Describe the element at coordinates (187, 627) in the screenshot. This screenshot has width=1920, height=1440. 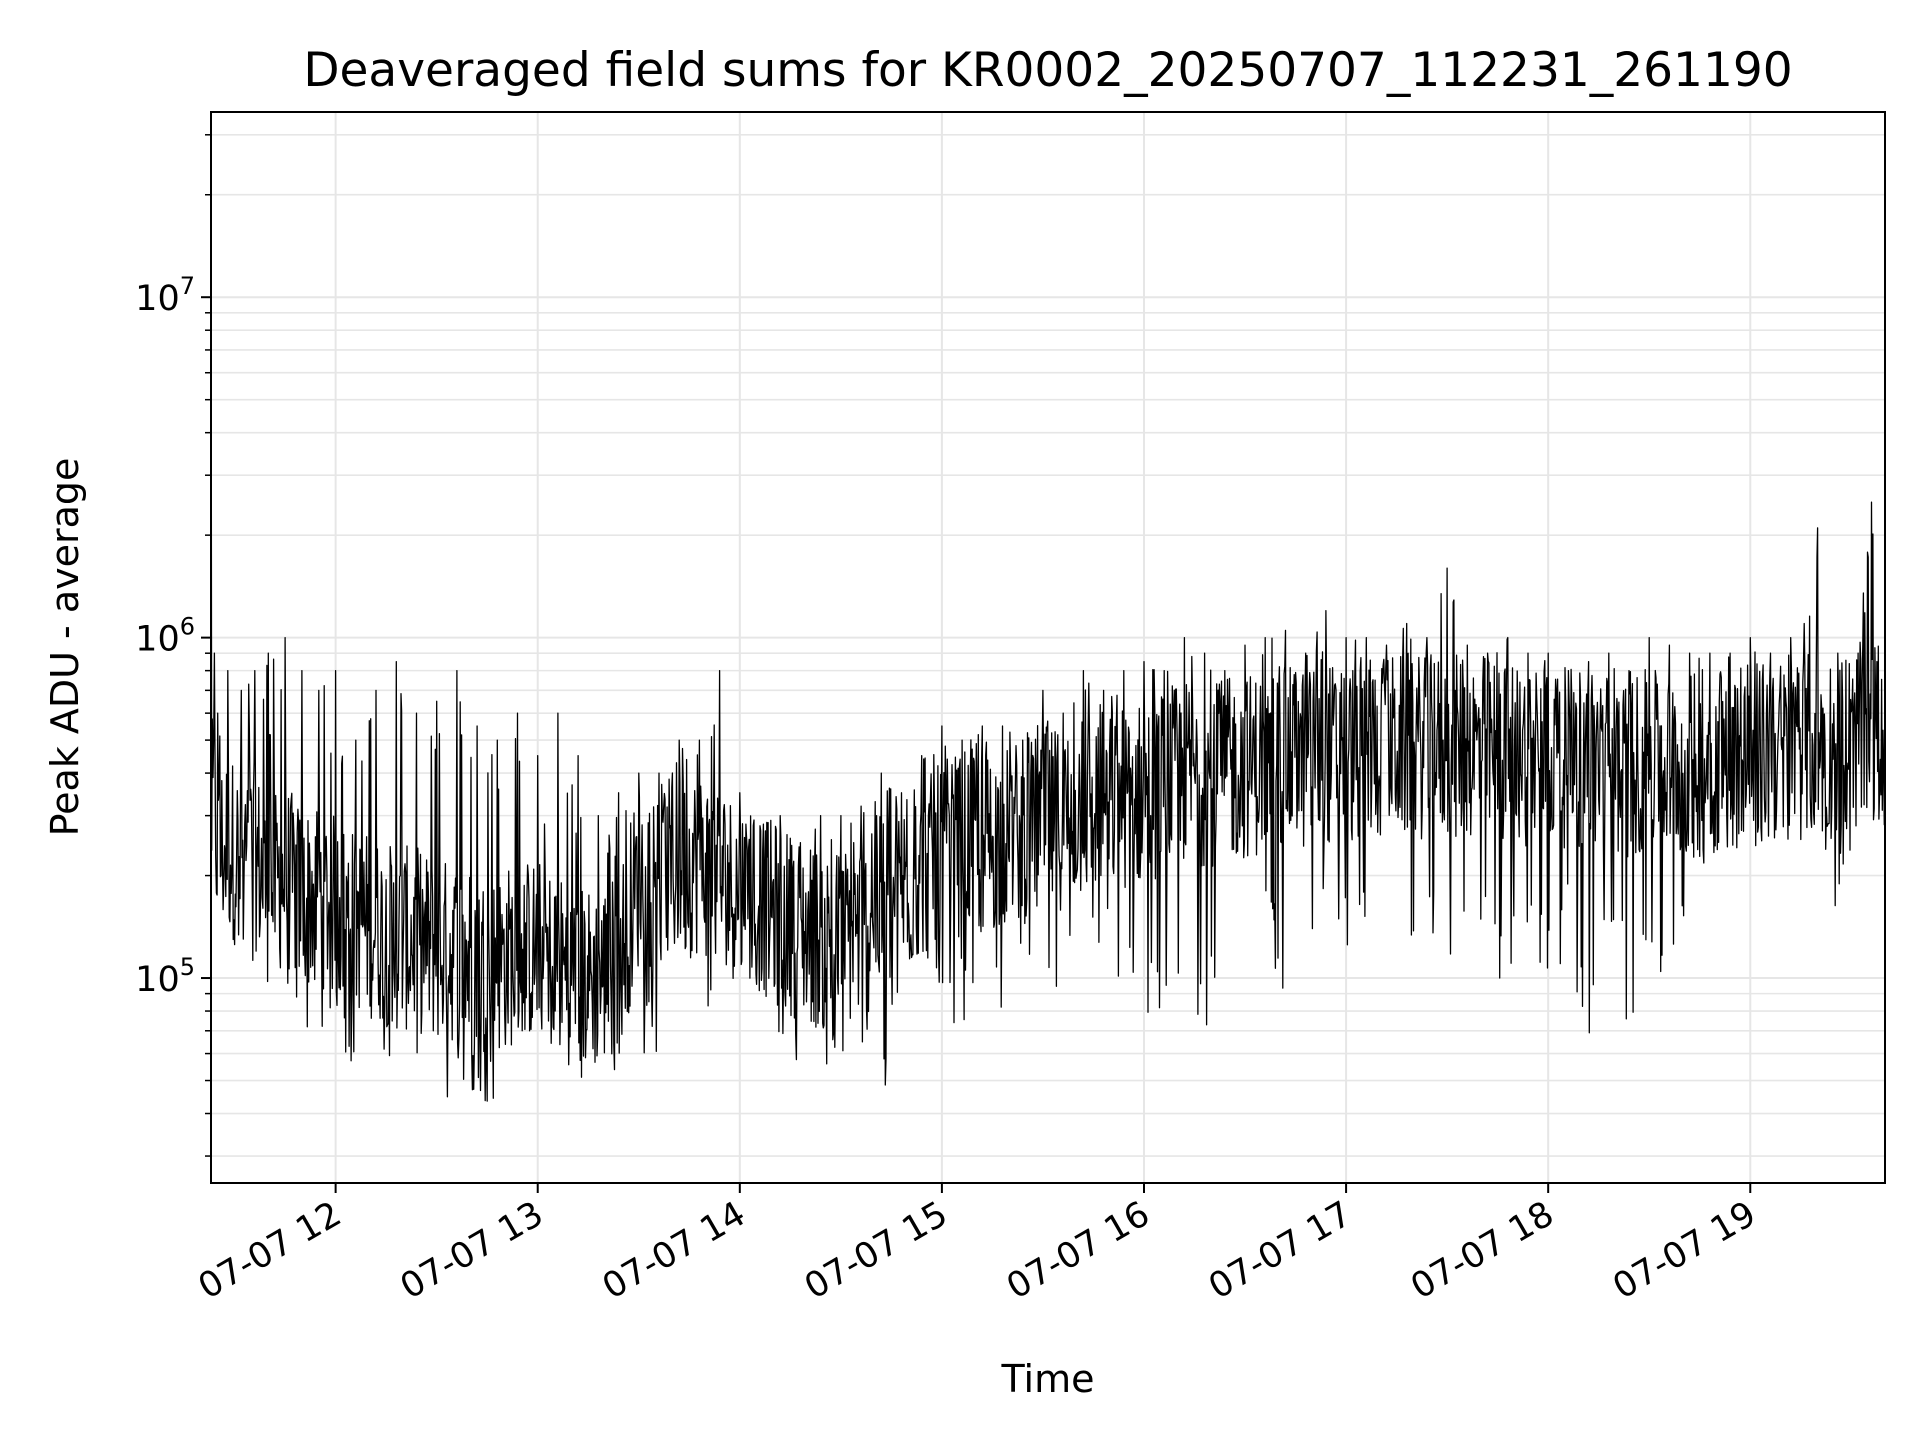
I see `y-tick-exponent: 6` at that location.